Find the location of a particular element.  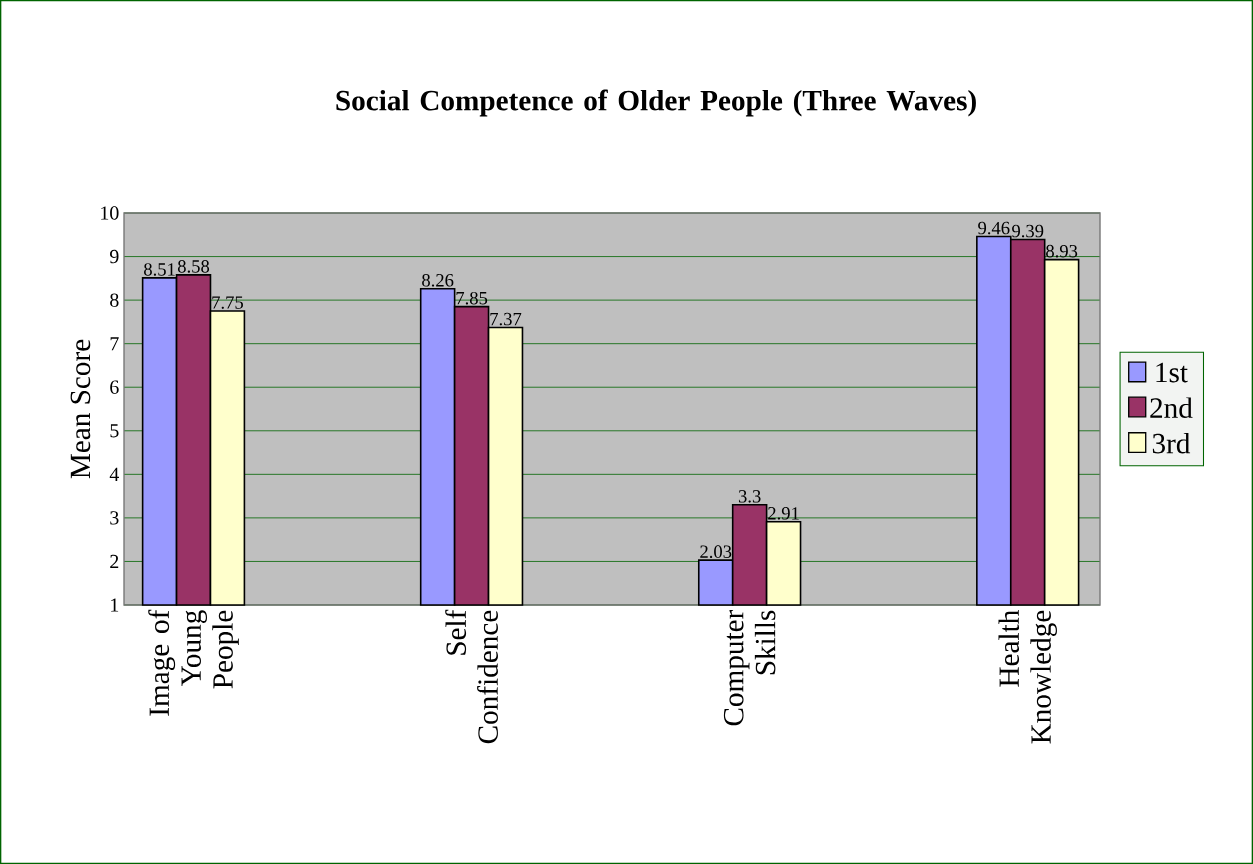

data-label: 2.91 is located at coordinates (783, 513).